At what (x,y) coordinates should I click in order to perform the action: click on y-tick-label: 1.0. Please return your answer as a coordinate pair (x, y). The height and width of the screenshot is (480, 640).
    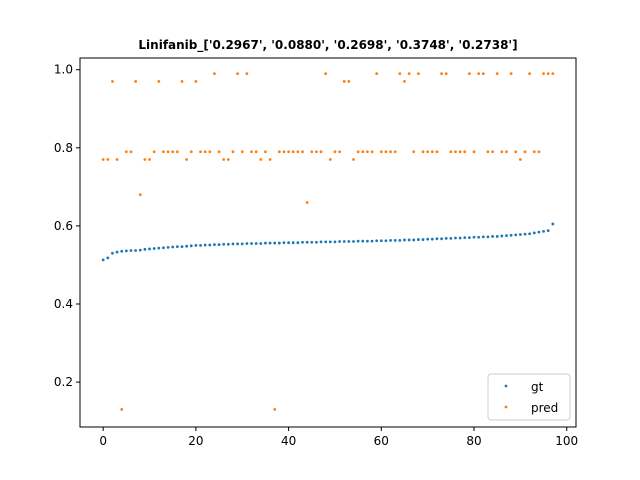
    Looking at the image, I should click on (63, 70).